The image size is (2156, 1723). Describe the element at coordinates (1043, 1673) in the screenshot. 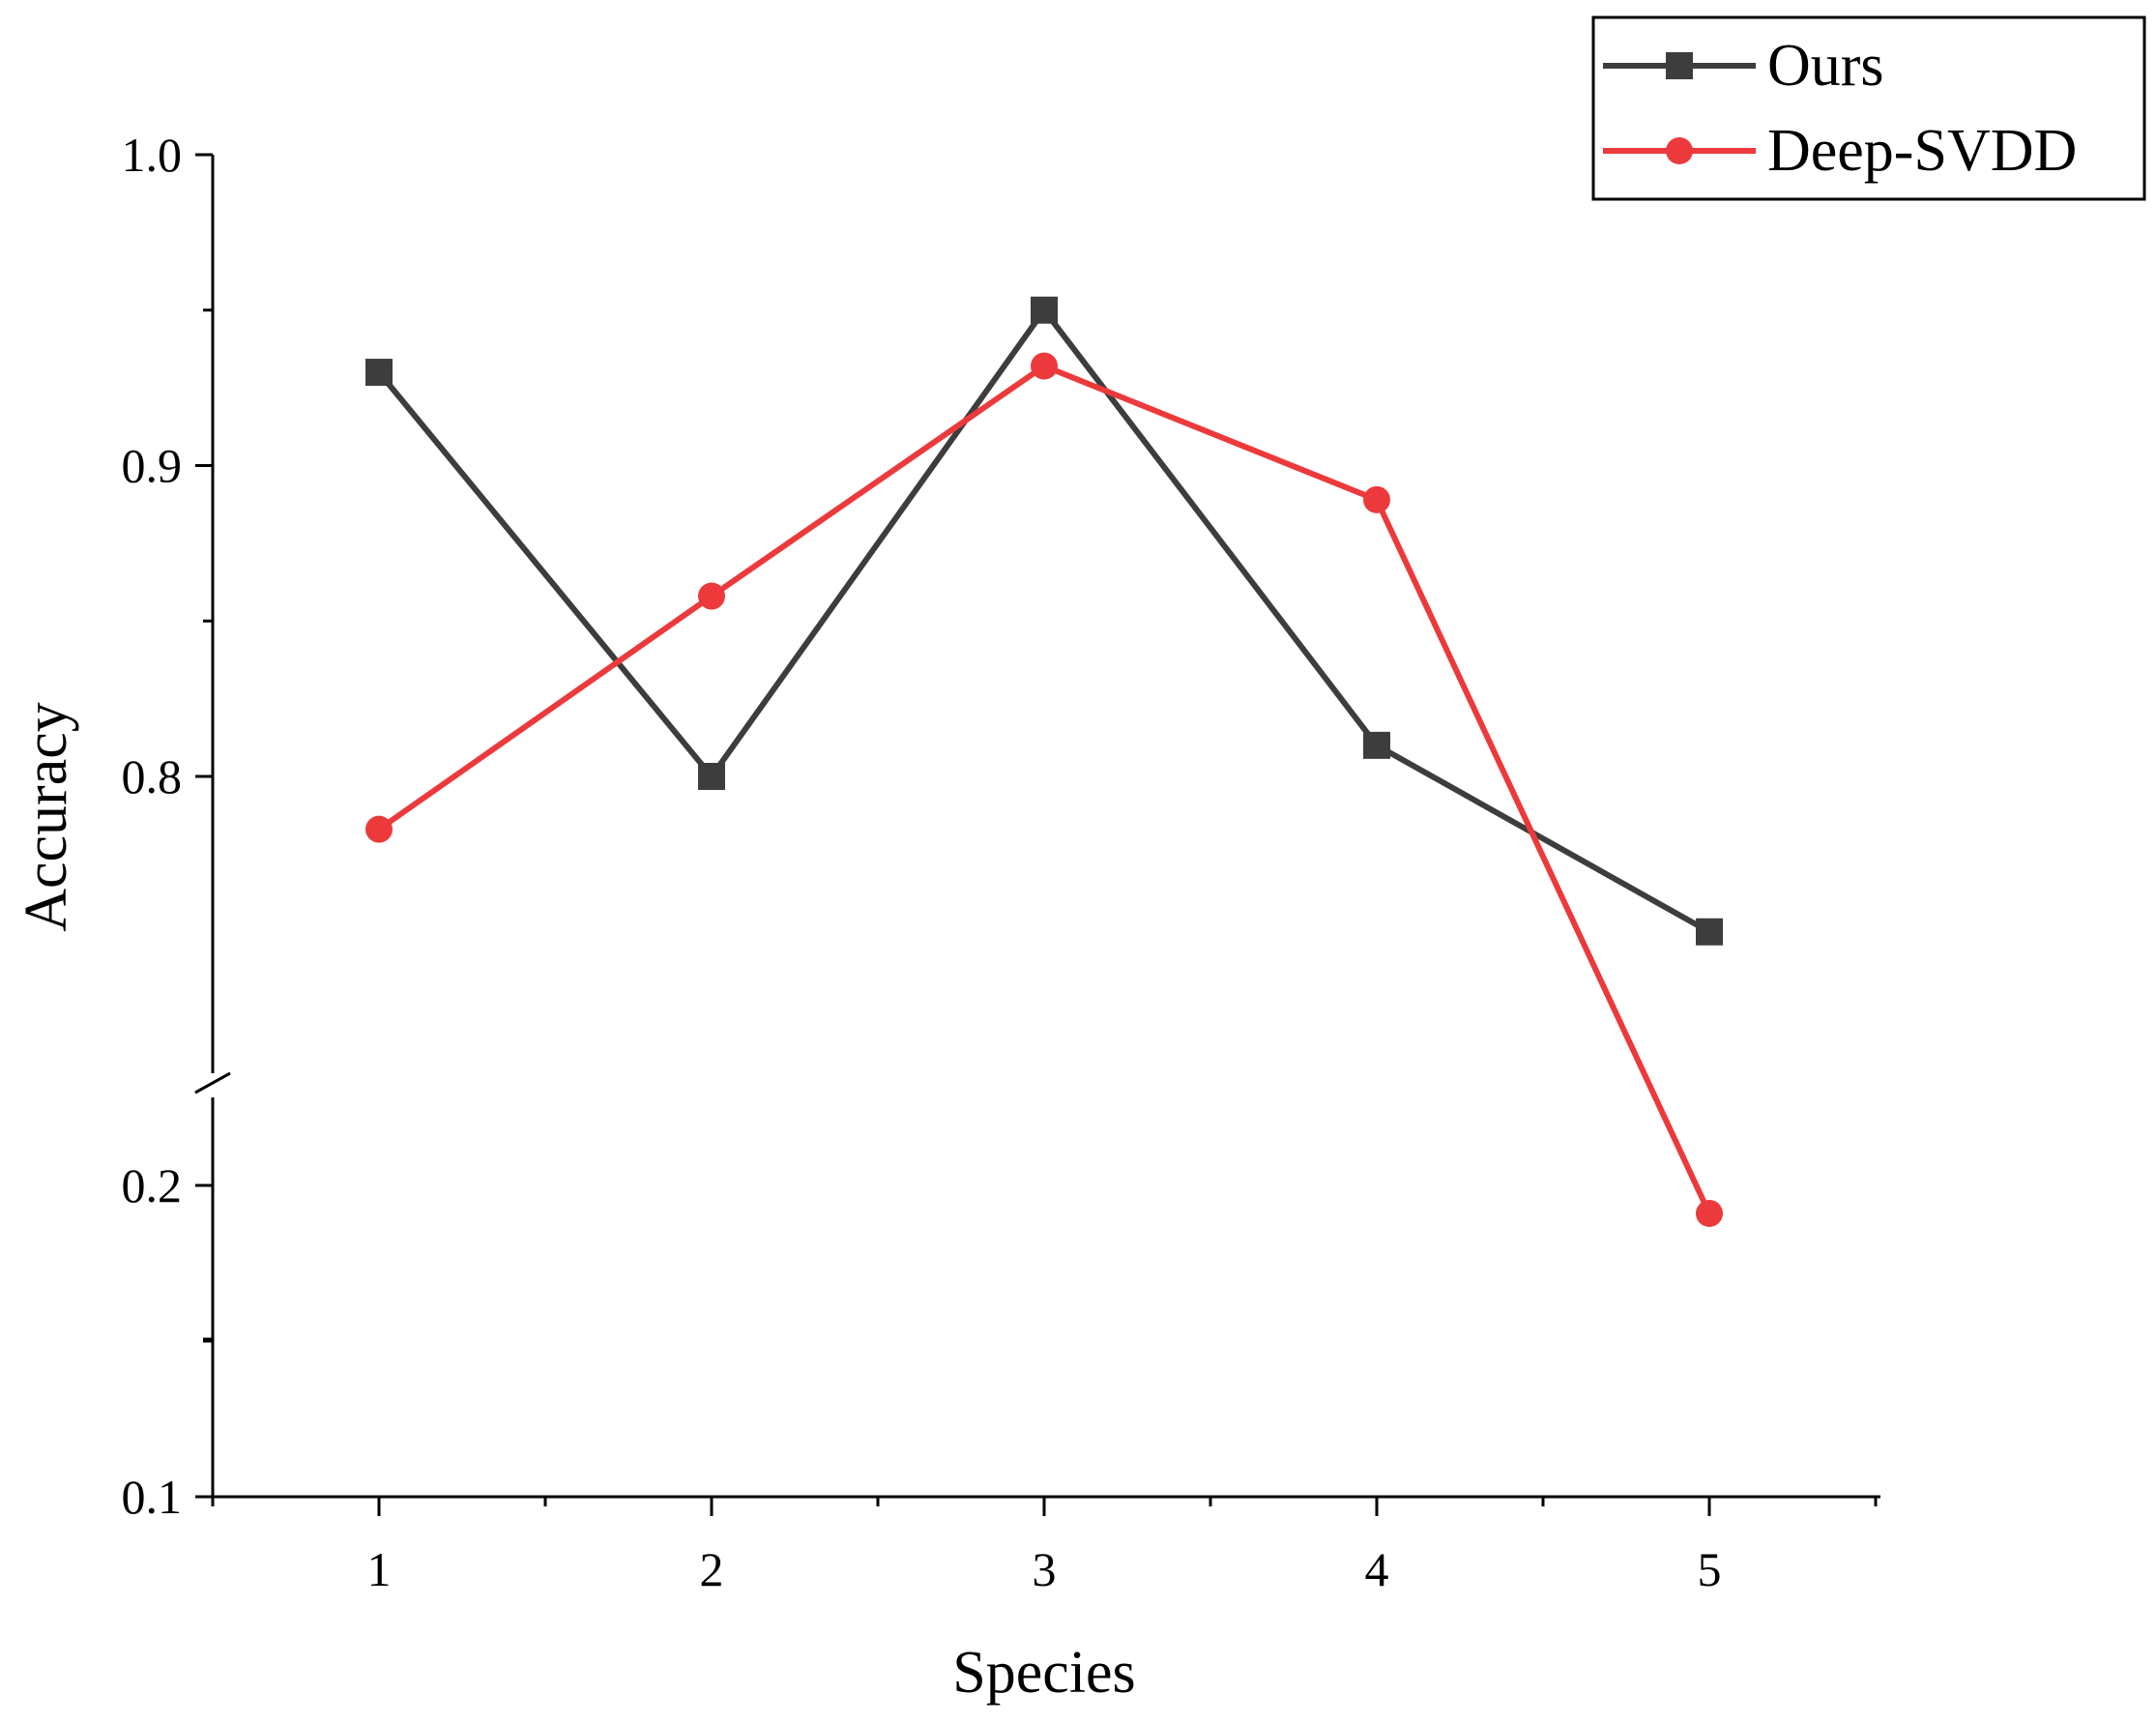

I see `x-axis-title: Species` at that location.